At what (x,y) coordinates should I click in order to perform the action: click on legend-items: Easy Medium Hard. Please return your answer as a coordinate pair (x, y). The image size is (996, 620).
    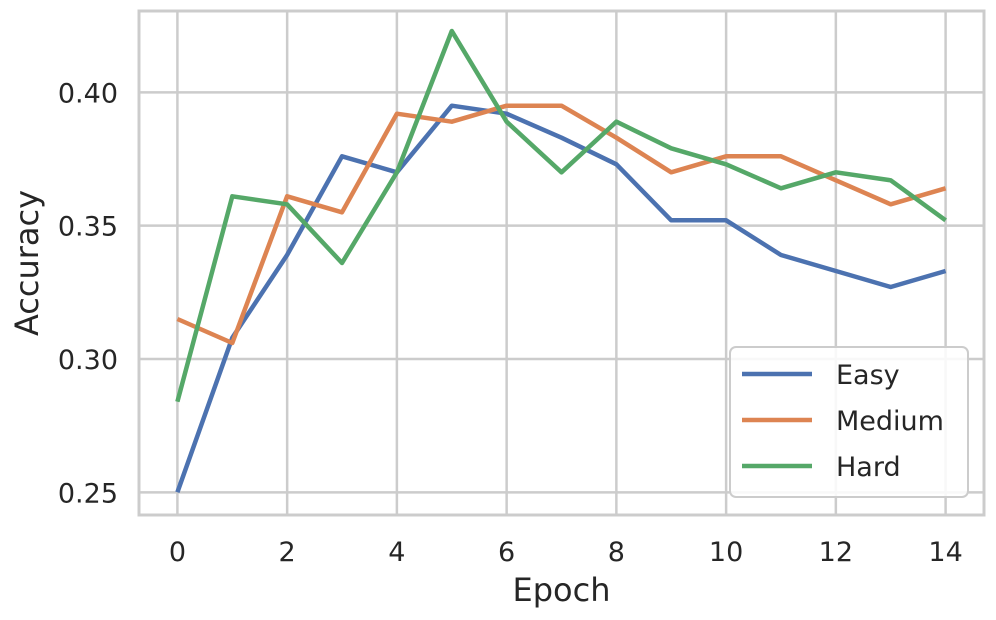
    Looking at the image, I should click on (843, 421).